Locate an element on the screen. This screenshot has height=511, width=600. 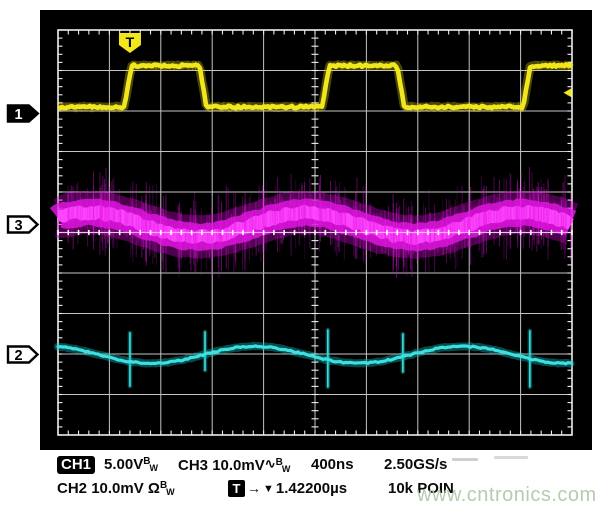
record-length-value: 10k POIN is located at coordinates (421, 488).